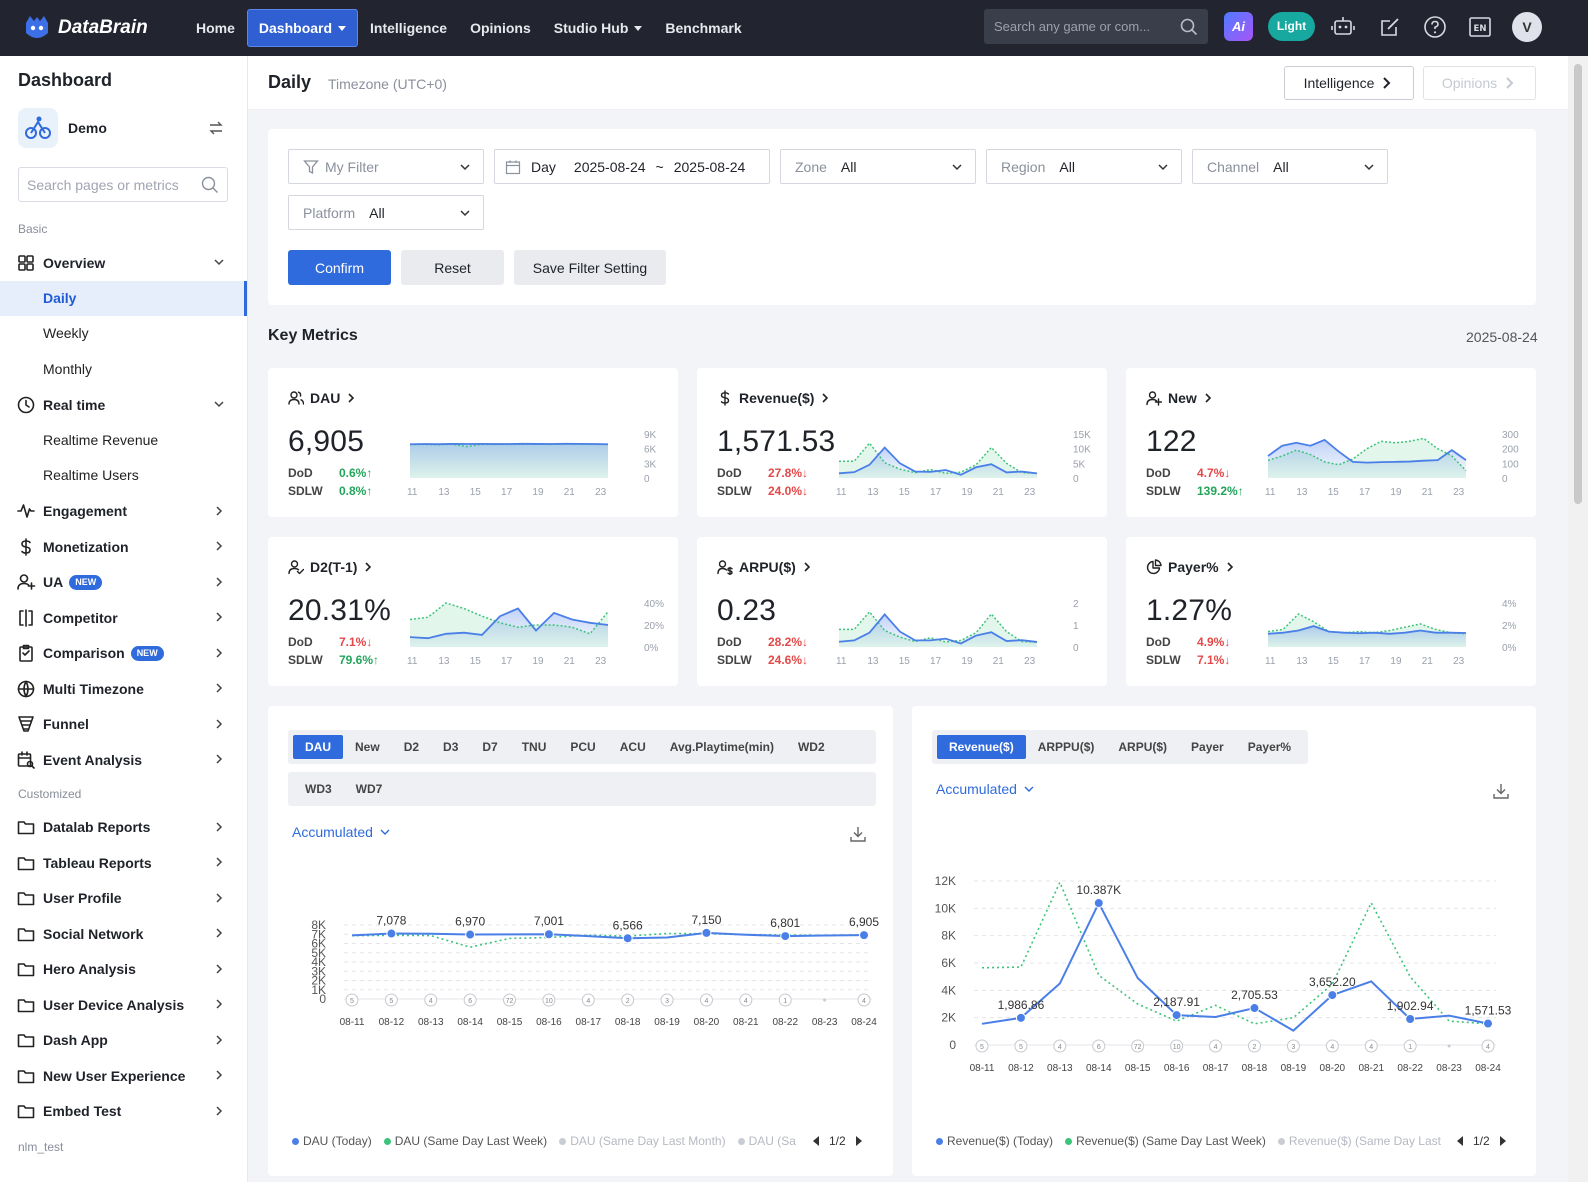  I want to click on reset-button: Reset, so click(452, 267).